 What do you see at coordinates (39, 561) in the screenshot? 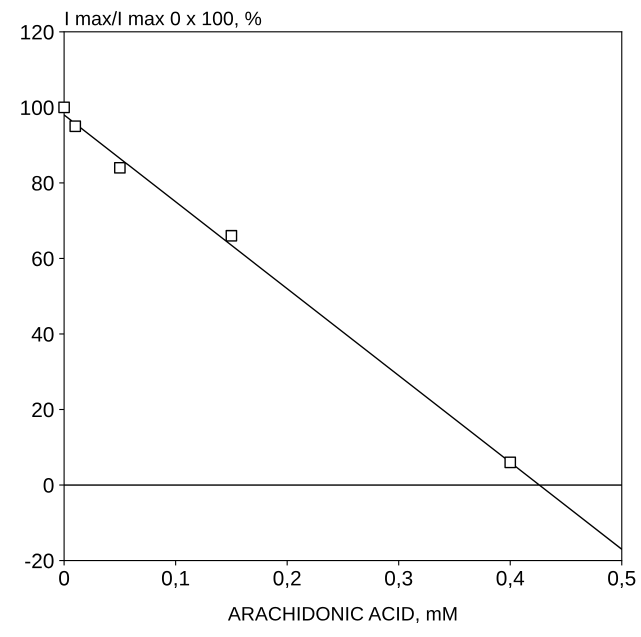
I see `y-tick-label: -20` at bounding box center [39, 561].